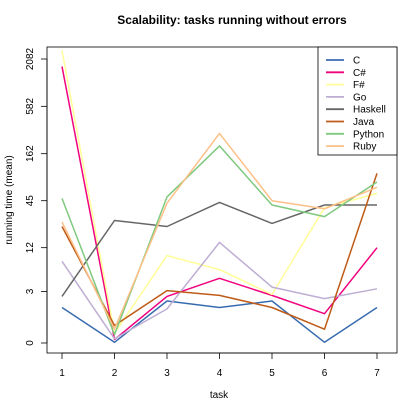  I want to click on x-tick-label: 4, so click(220, 373).